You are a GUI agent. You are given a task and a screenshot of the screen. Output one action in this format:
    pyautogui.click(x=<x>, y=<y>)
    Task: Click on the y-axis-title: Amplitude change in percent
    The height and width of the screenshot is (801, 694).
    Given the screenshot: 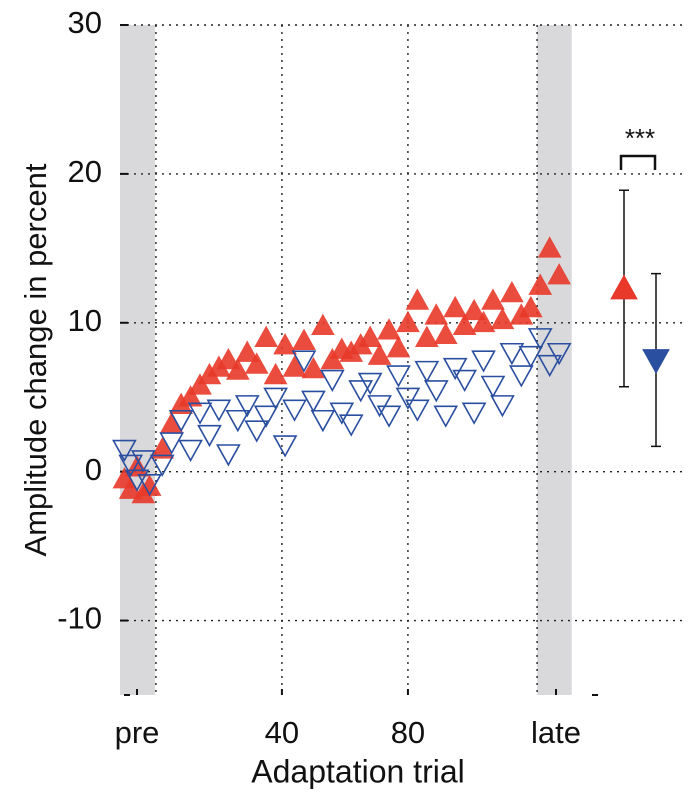 What is the action you would take?
    pyautogui.click(x=35, y=359)
    